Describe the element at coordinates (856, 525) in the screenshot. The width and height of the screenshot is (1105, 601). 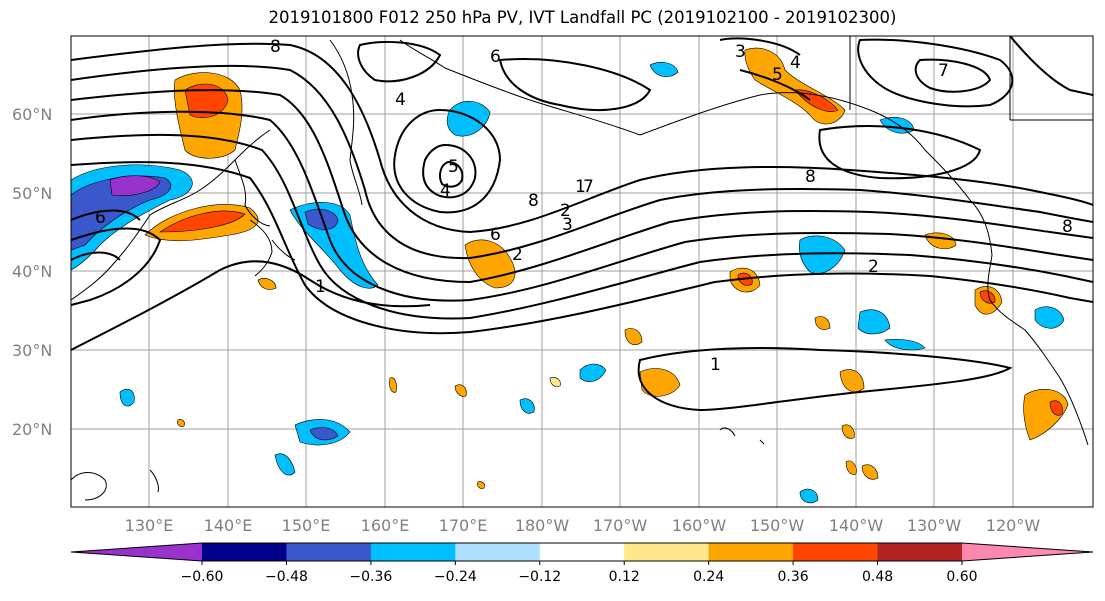
I see `lon-label: 140°W` at that location.